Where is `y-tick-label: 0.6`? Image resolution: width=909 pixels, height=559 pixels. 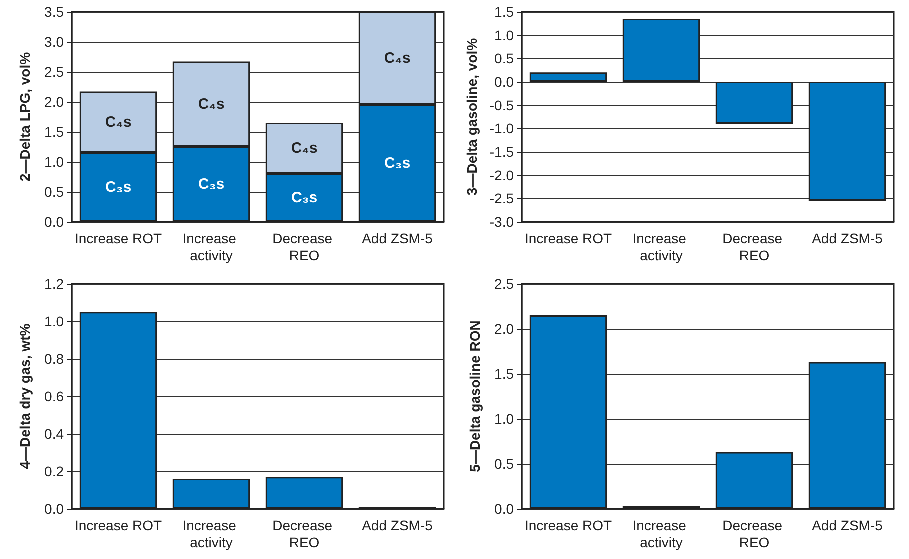
y-tick-label: 0.6 is located at coordinates (54, 396).